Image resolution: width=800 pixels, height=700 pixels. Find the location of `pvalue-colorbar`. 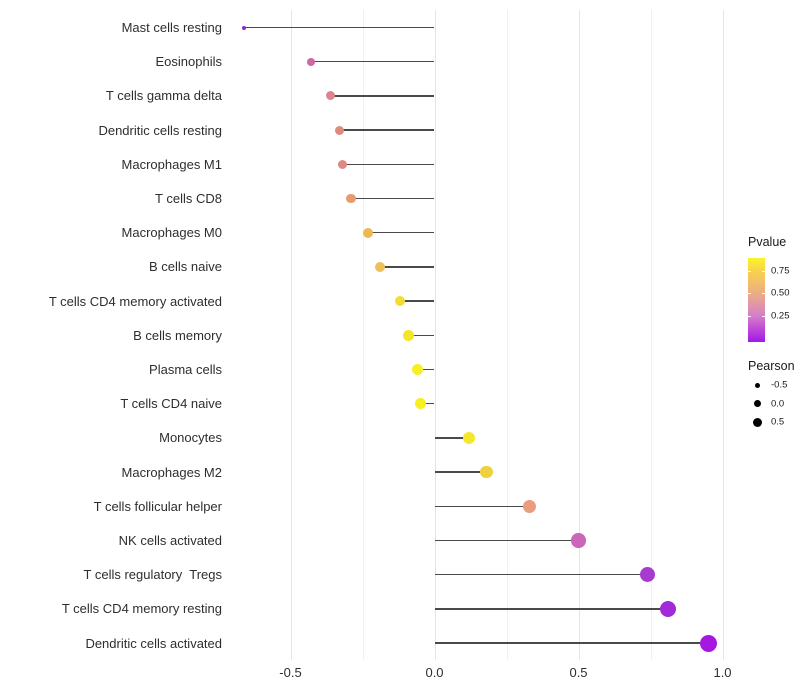

pvalue-colorbar is located at coordinates (756, 300).